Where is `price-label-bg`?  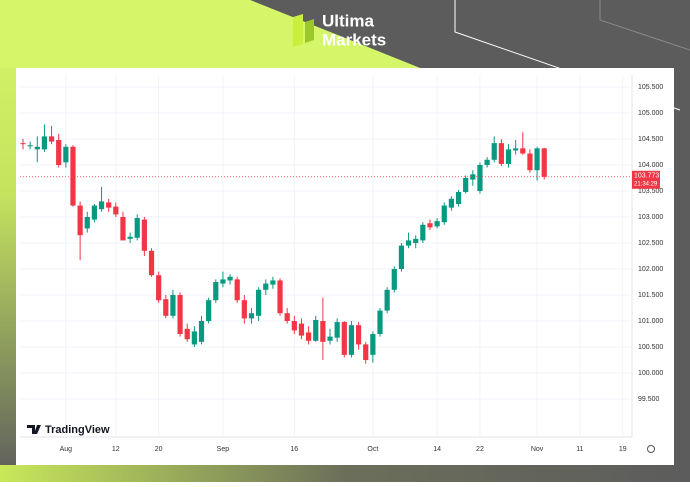
price-label-bg is located at coordinates (646, 179).